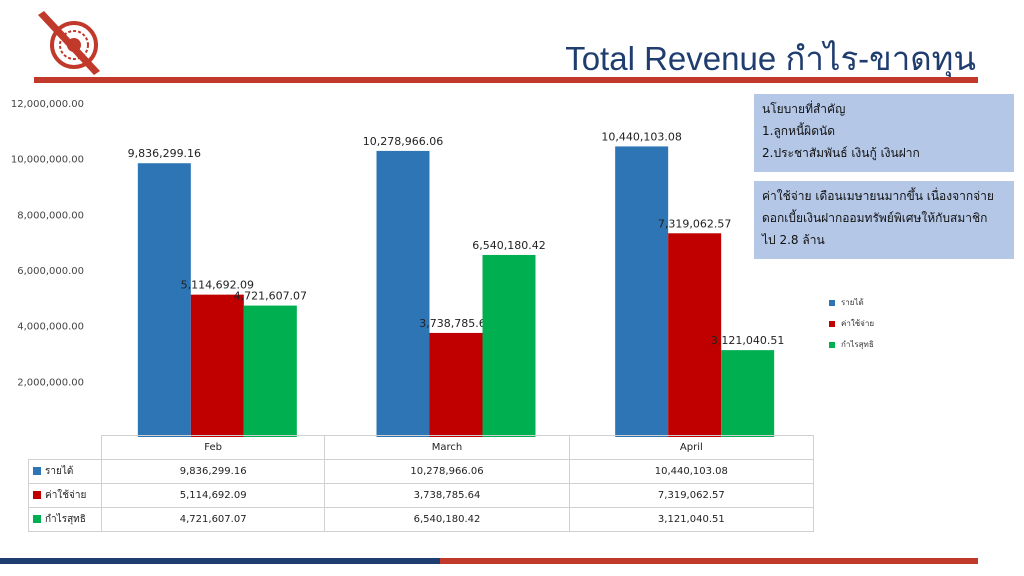 Image resolution: width=1024 pixels, height=576 pixels. I want to click on data-table-header-row: Feb March April, so click(421, 447).